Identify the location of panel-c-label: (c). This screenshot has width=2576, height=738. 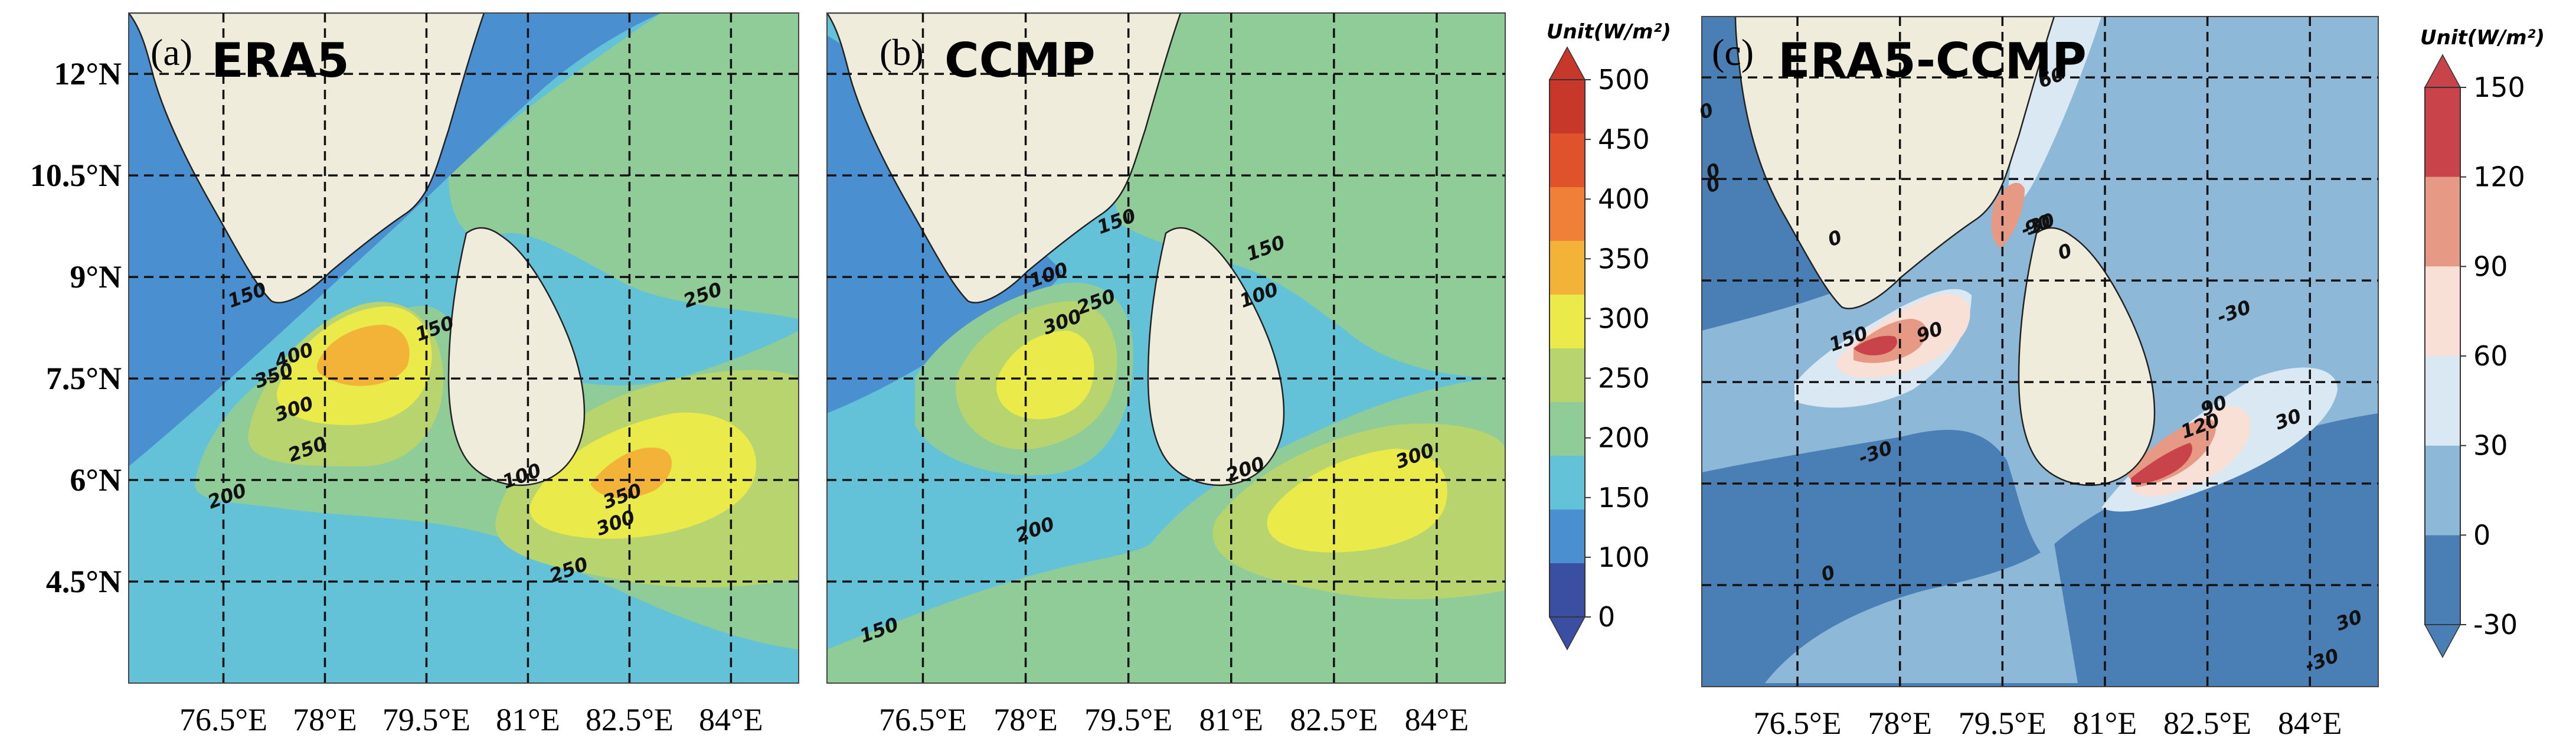
(1733, 52).